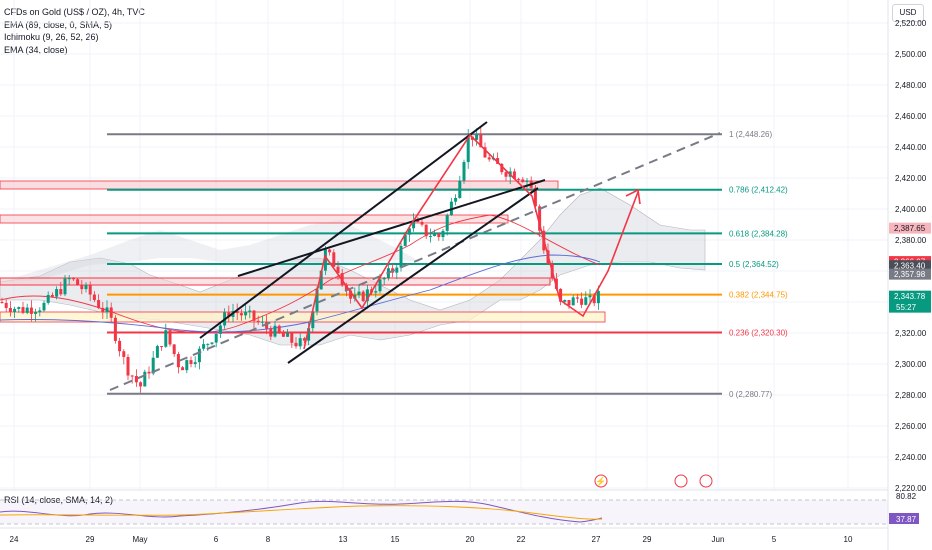 Image resolution: width=932 pixels, height=550 pixels. What do you see at coordinates (444, 535) in the screenshot?
I see `x-axis: 24 29 May 6 8 13 15 20 22 27 29 Jun 5 10` at bounding box center [444, 535].